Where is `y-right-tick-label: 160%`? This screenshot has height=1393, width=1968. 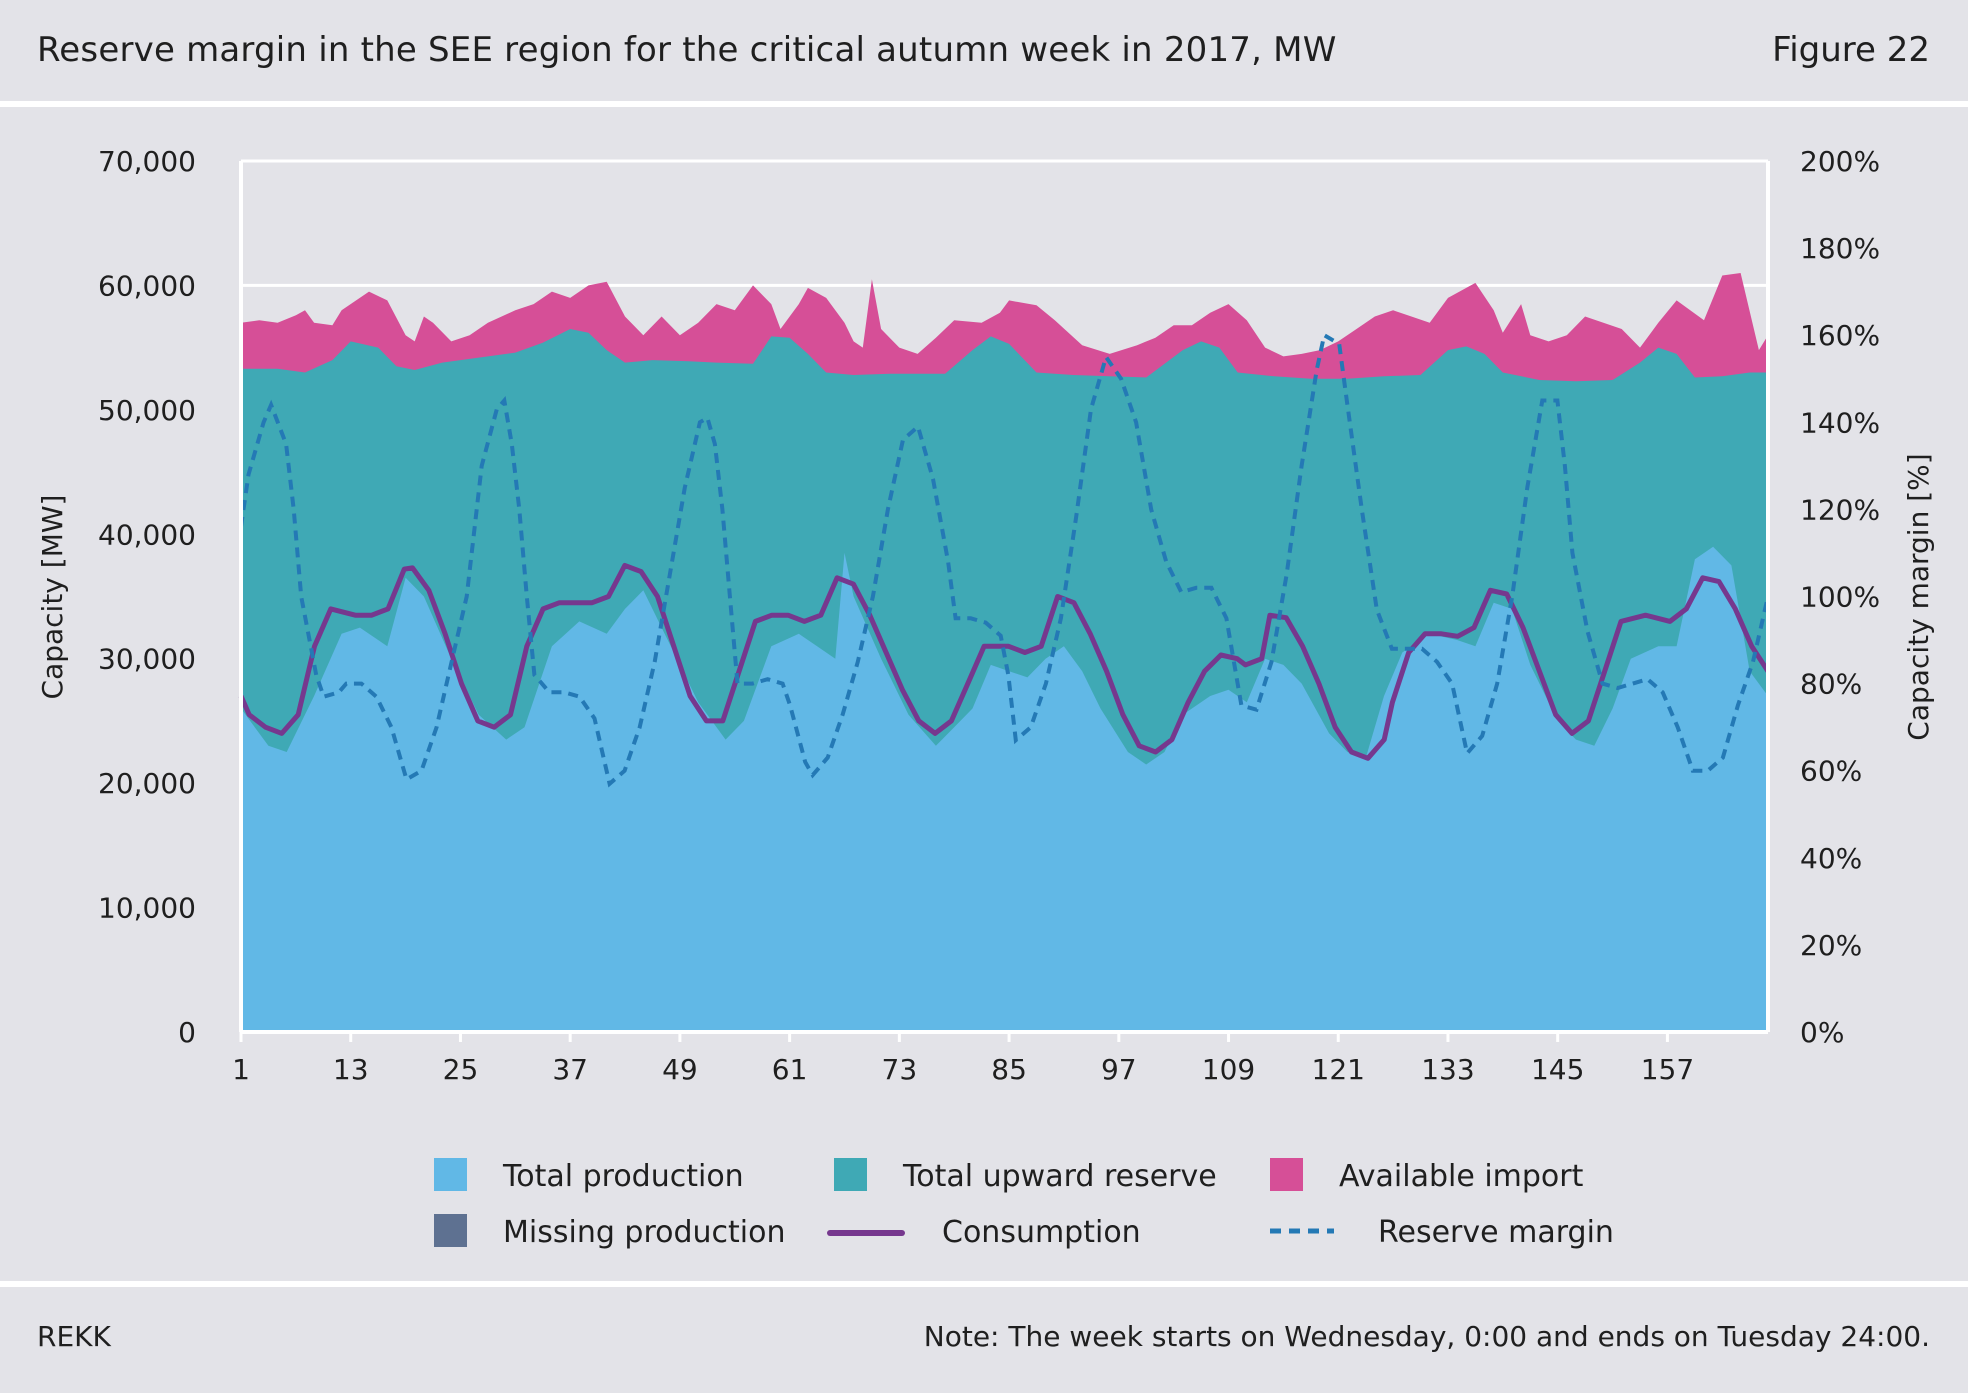 y-right-tick-label: 160% is located at coordinates (1840, 335).